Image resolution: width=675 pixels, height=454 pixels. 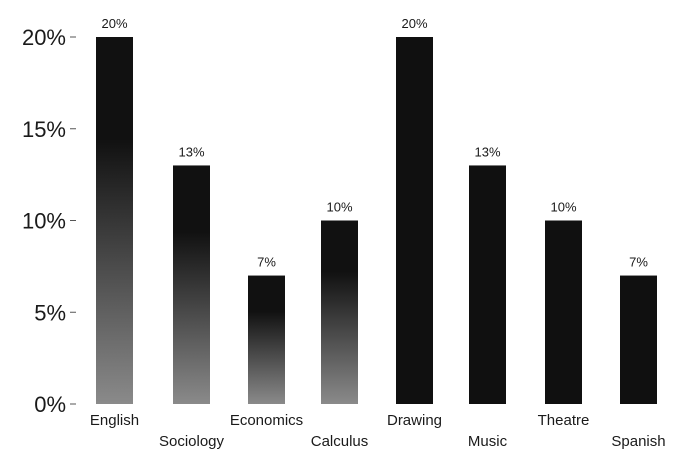 I want to click on x-tick-label-economics: Economics, so click(x=266, y=420).